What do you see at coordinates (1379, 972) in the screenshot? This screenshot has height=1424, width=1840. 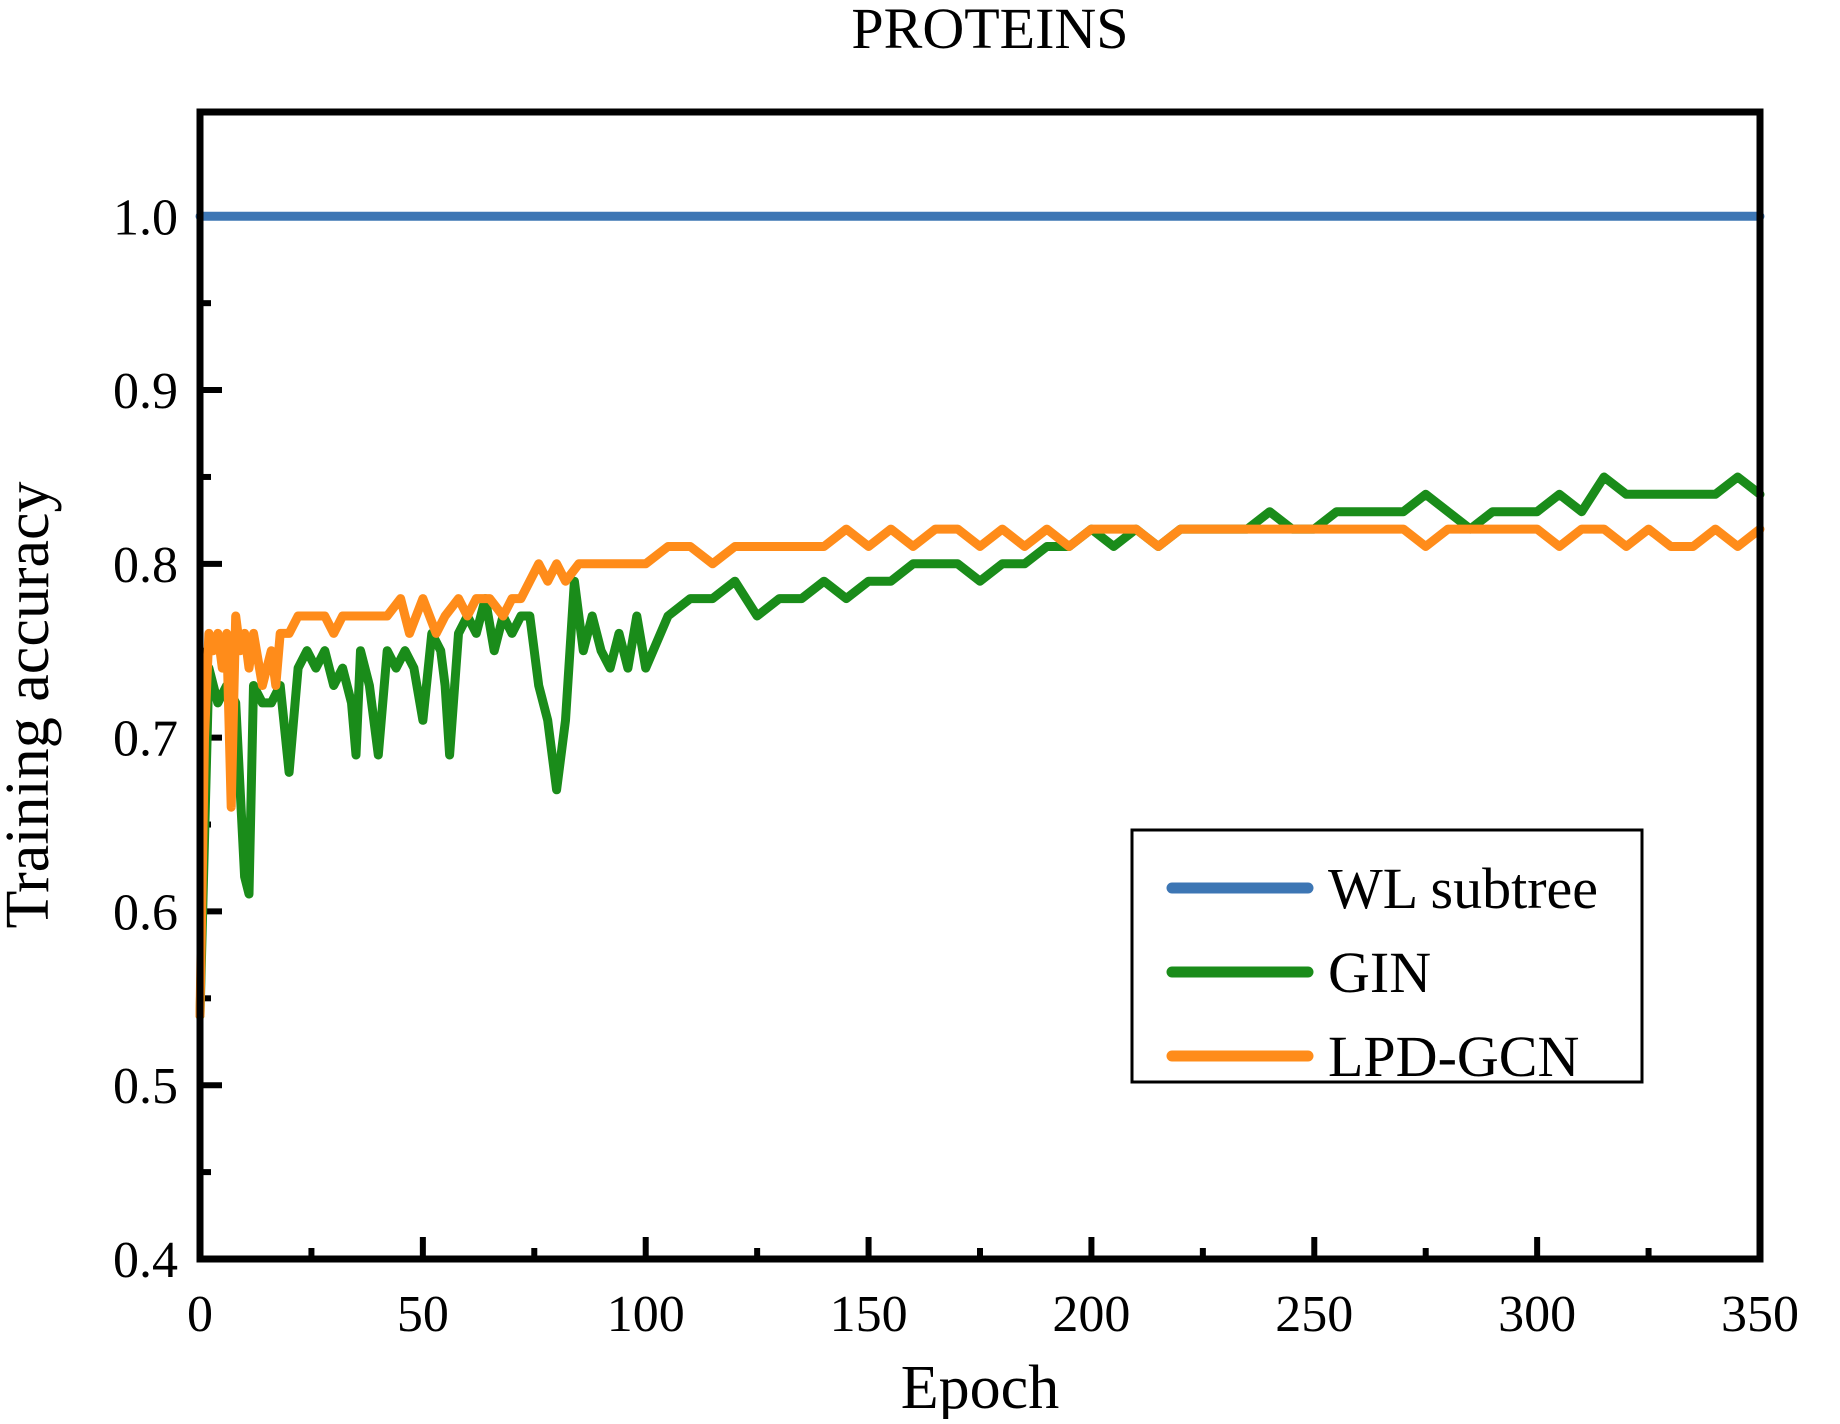 I see `legend-label-gin: GIN` at bounding box center [1379, 972].